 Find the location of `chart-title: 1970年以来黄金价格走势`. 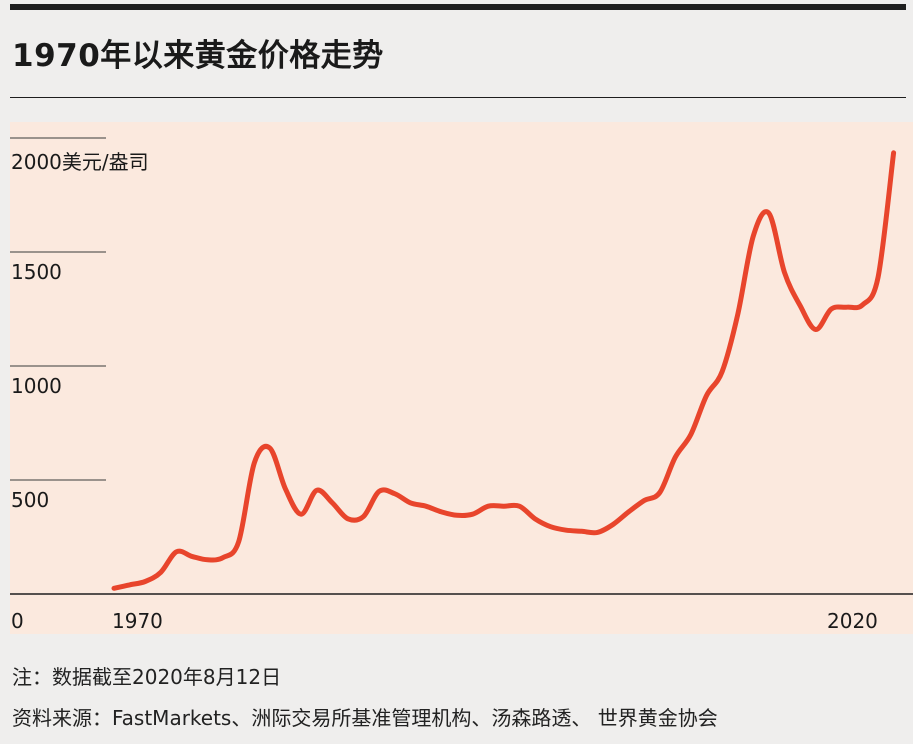

chart-title: 1970年以来黄金价格走势 is located at coordinates (198, 56).